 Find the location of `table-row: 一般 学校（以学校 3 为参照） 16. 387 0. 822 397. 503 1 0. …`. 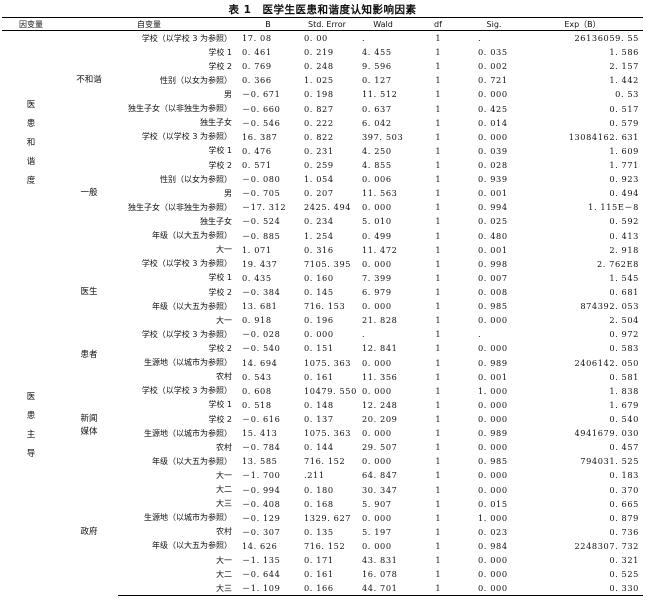

table-row: 一般 学校（以学校 3 为参照） 16. 387 0. 822 397. 503 1 0. … is located at coordinates (322, 164).